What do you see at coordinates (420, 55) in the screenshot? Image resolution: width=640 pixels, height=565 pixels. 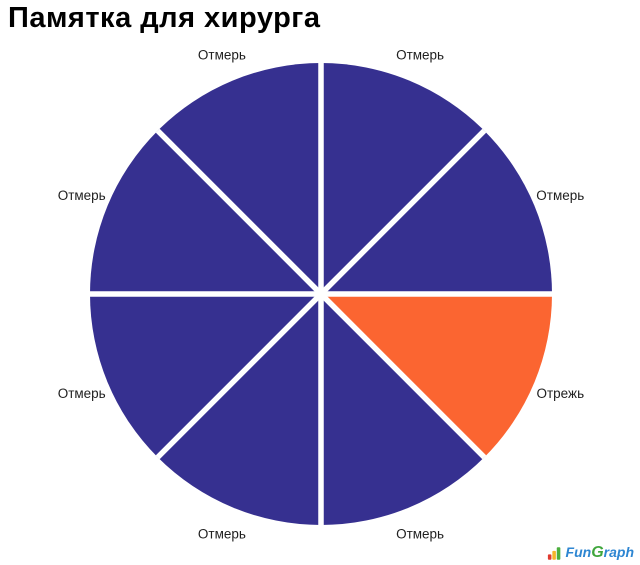 I see `slice-label-0: Отмерь` at bounding box center [420, 55].